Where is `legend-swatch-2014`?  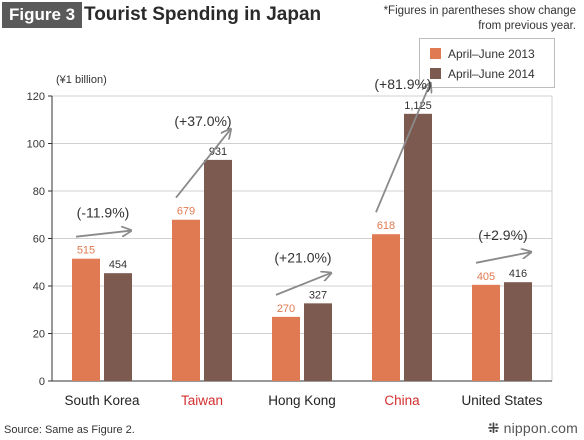 legend-swatch-2014 is located at coordinates (435, 73).